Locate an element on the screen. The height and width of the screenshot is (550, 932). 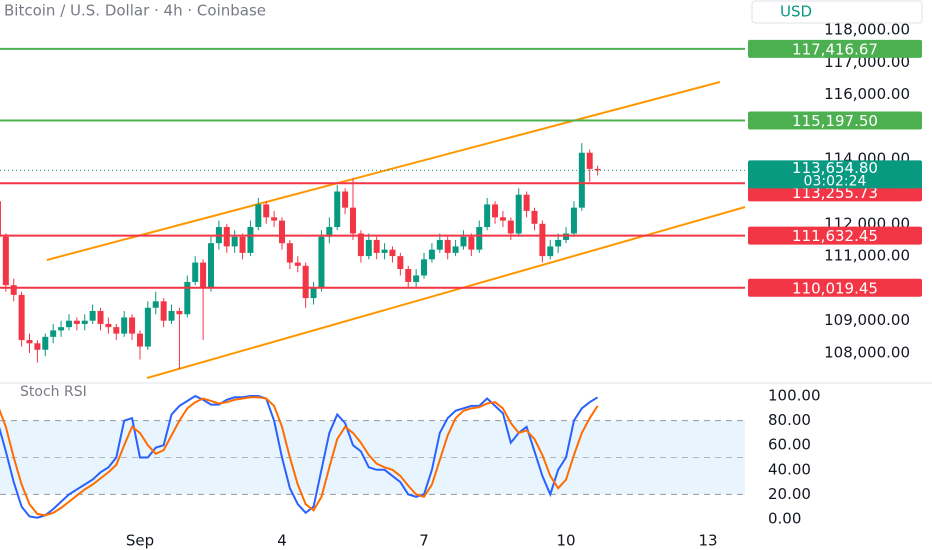
y-tick-label: 109,000.00 is located at coordinates (867, 320).